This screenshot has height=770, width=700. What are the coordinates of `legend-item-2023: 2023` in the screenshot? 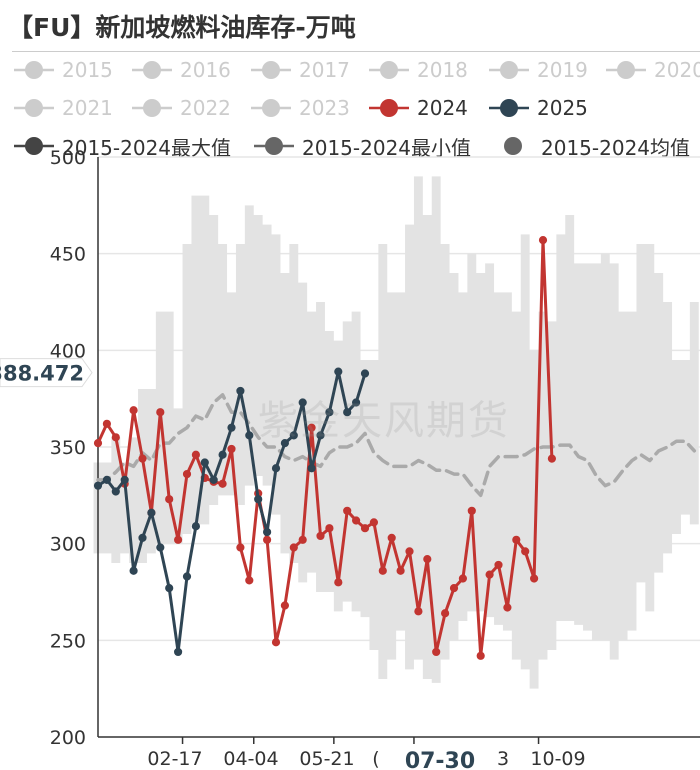 It's located at (300, 108).